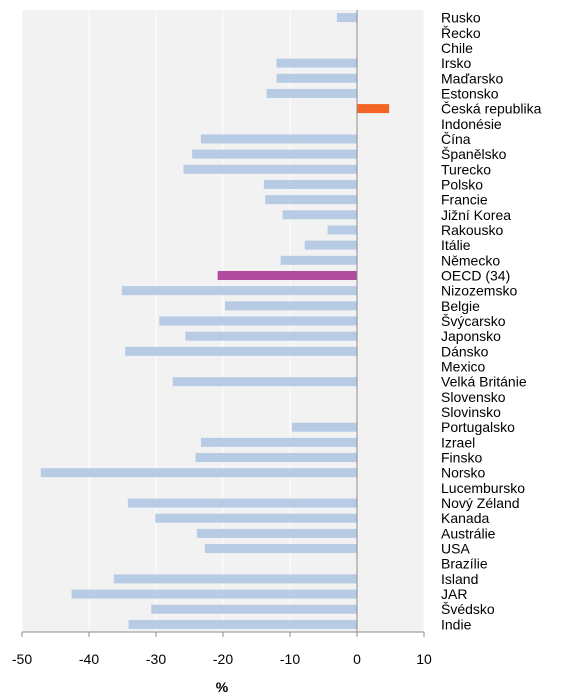 The width and height of the screenshot is (567, 700). Describe the element at coordinates (461, 18) in the screenshot. I see `category-label: Rusko` at that location.